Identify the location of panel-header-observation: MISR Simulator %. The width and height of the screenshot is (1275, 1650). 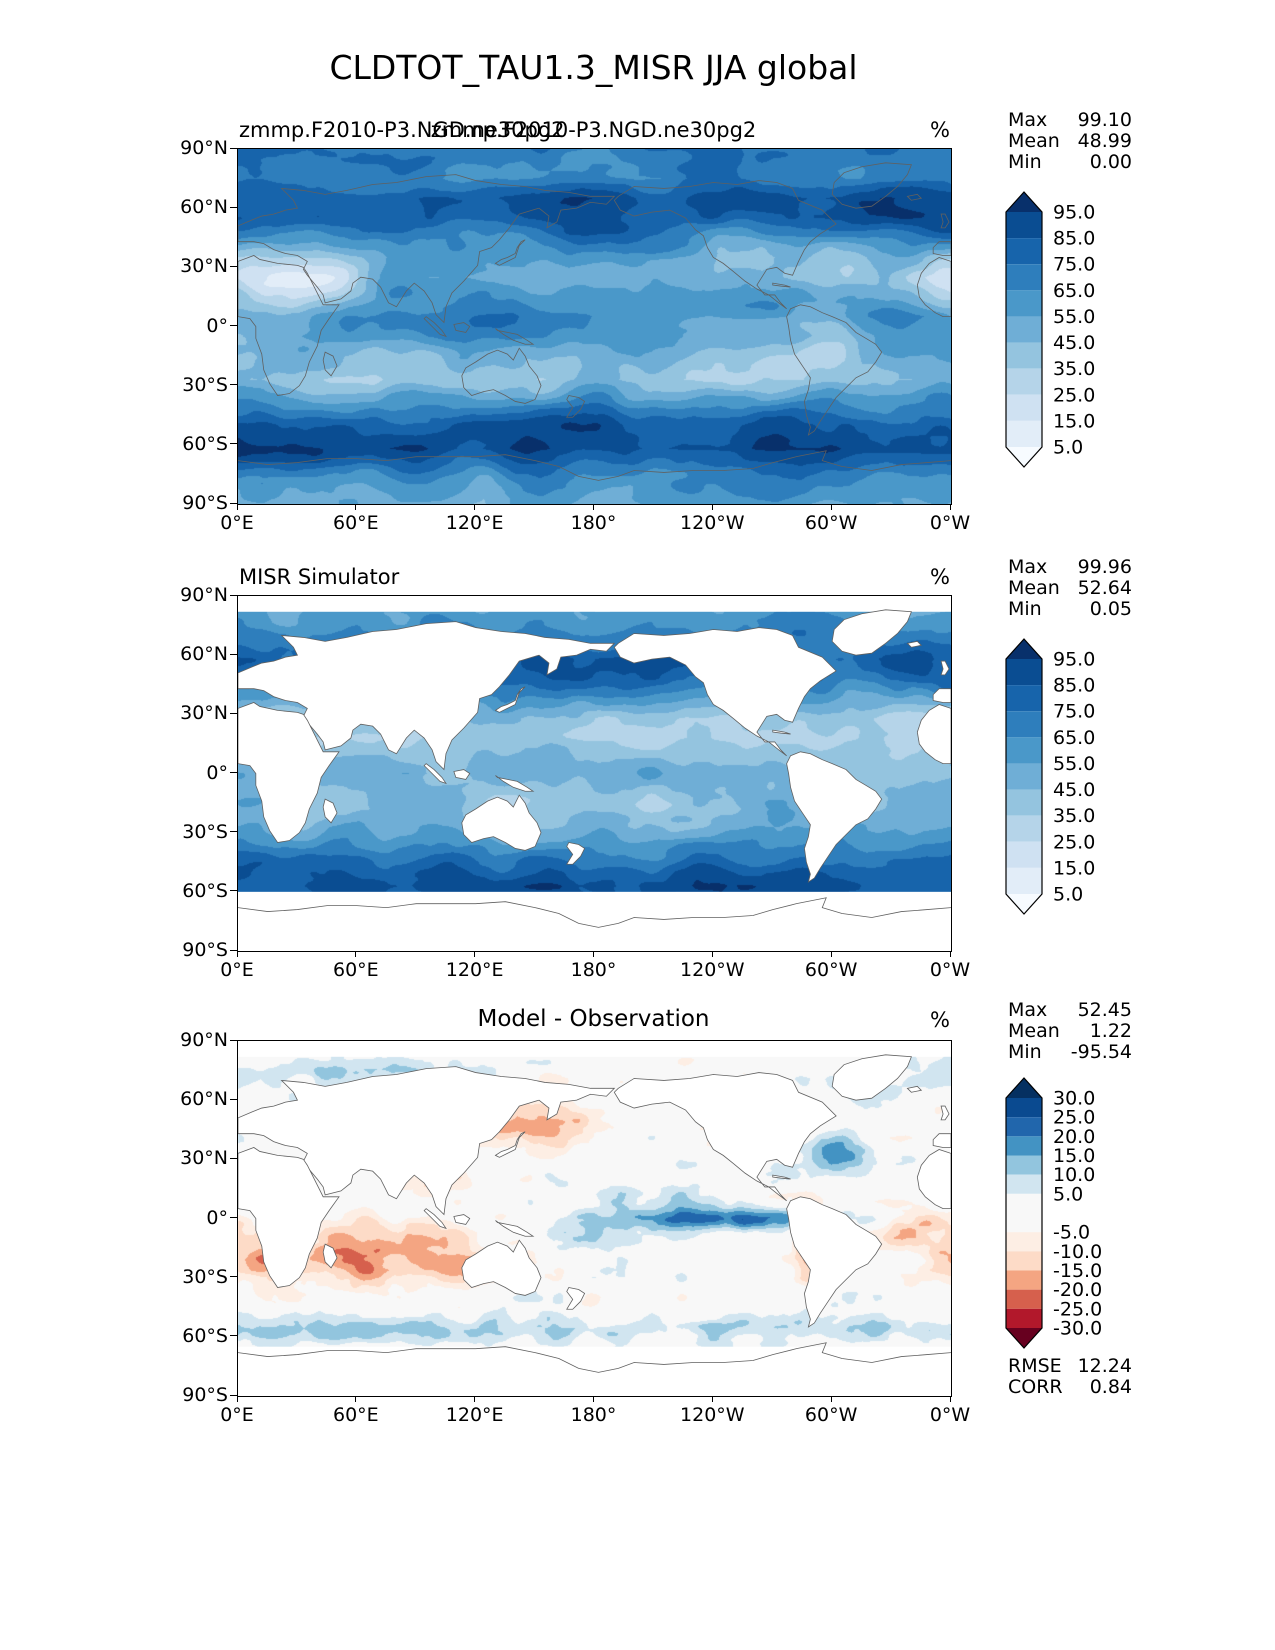
(593, 574).